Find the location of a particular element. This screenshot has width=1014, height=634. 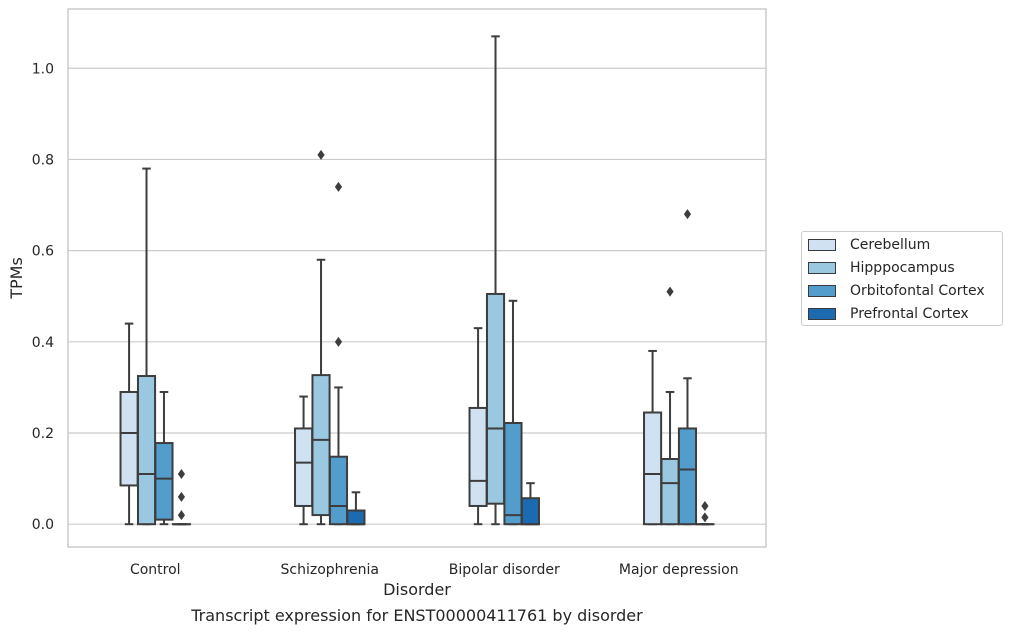

legend-item-prefrontal-cortex: Prefrontal Cortex is located at coordinates (888, 314).